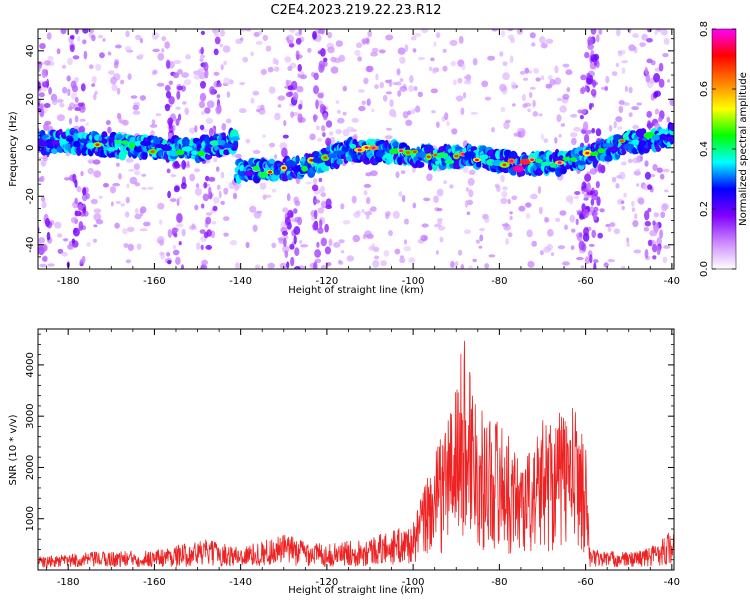 This screenshot has width=750, height=600. I want to click on x-tick-label: -40, so click(672, 281).